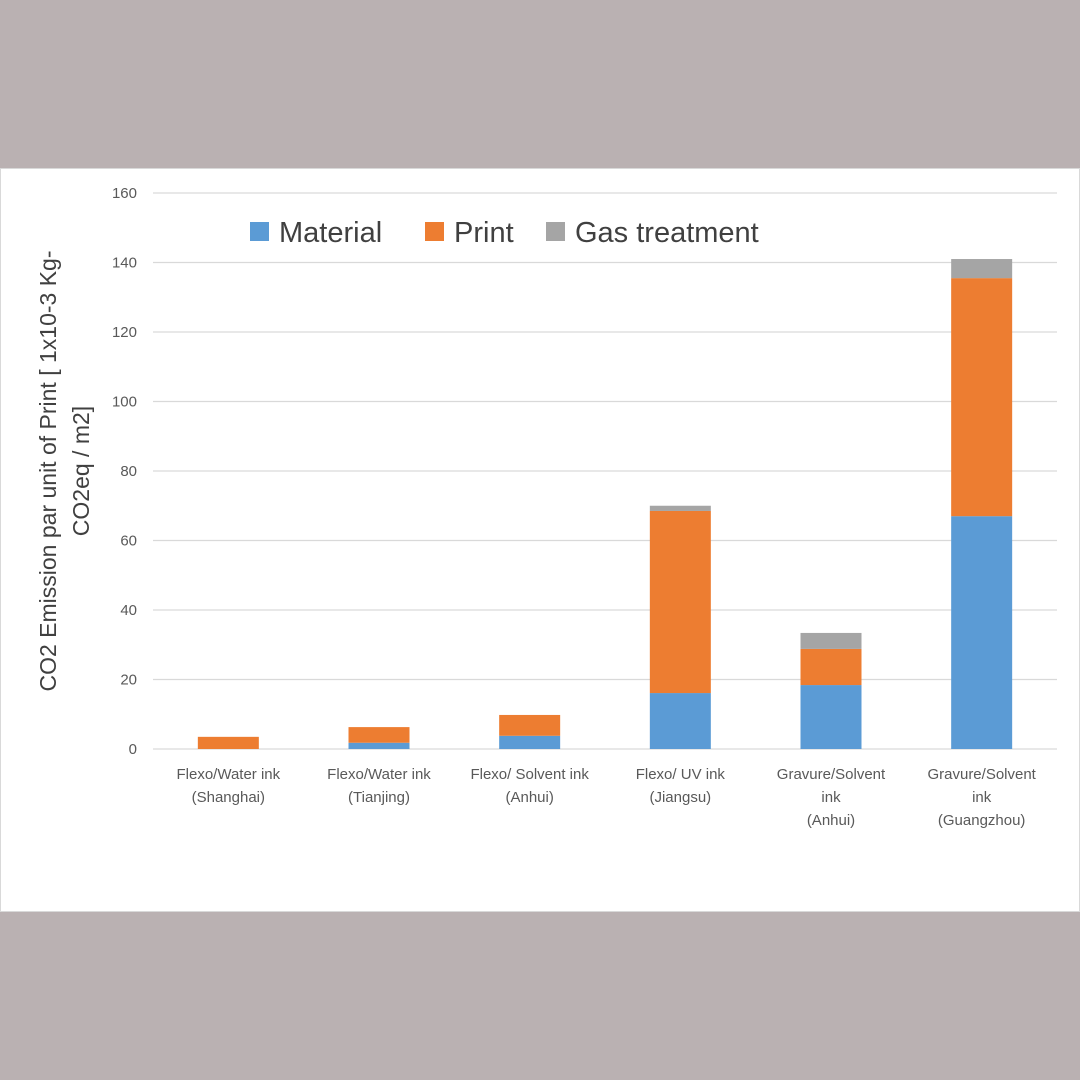 This screenshot has height=1080, width=1080. I want to click on y-axis-ticks: 0 20 40 60 80 100 120 140 160, so click(124, 471).